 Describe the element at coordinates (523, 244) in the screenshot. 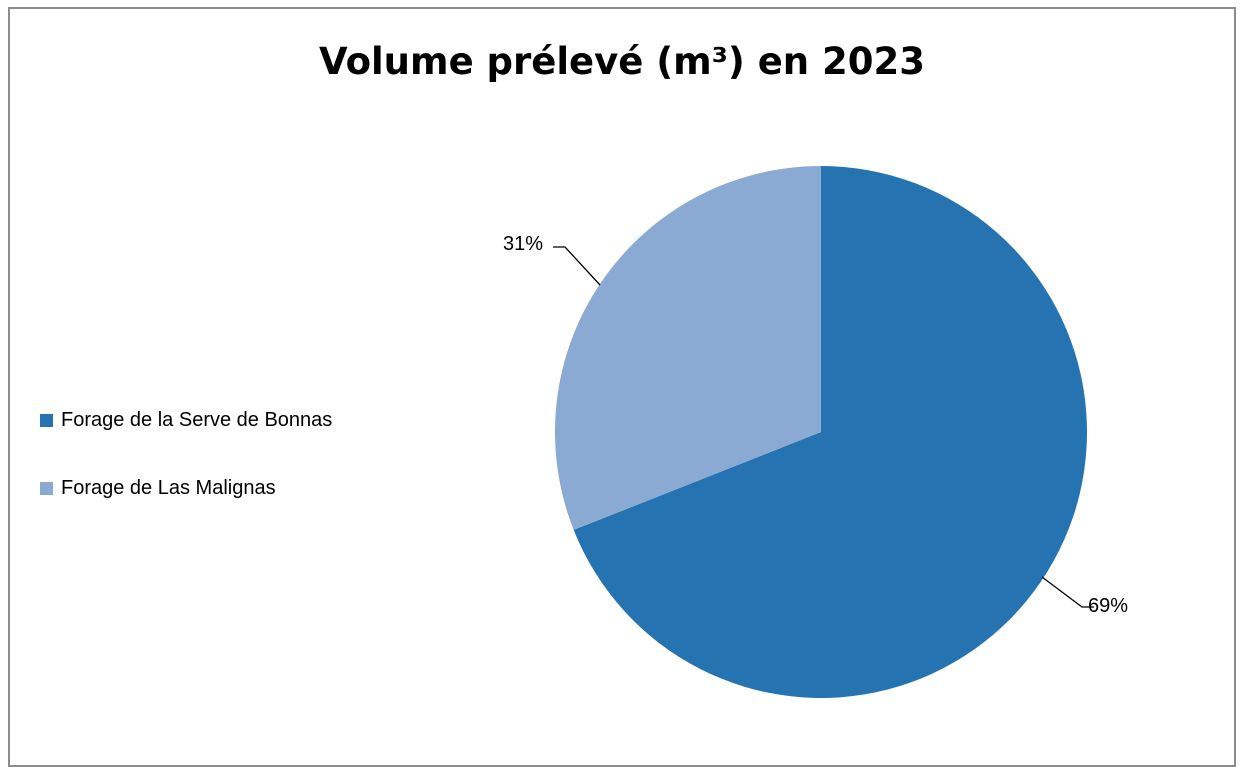

I see `data-label-las-malignas: 31%` at that location.